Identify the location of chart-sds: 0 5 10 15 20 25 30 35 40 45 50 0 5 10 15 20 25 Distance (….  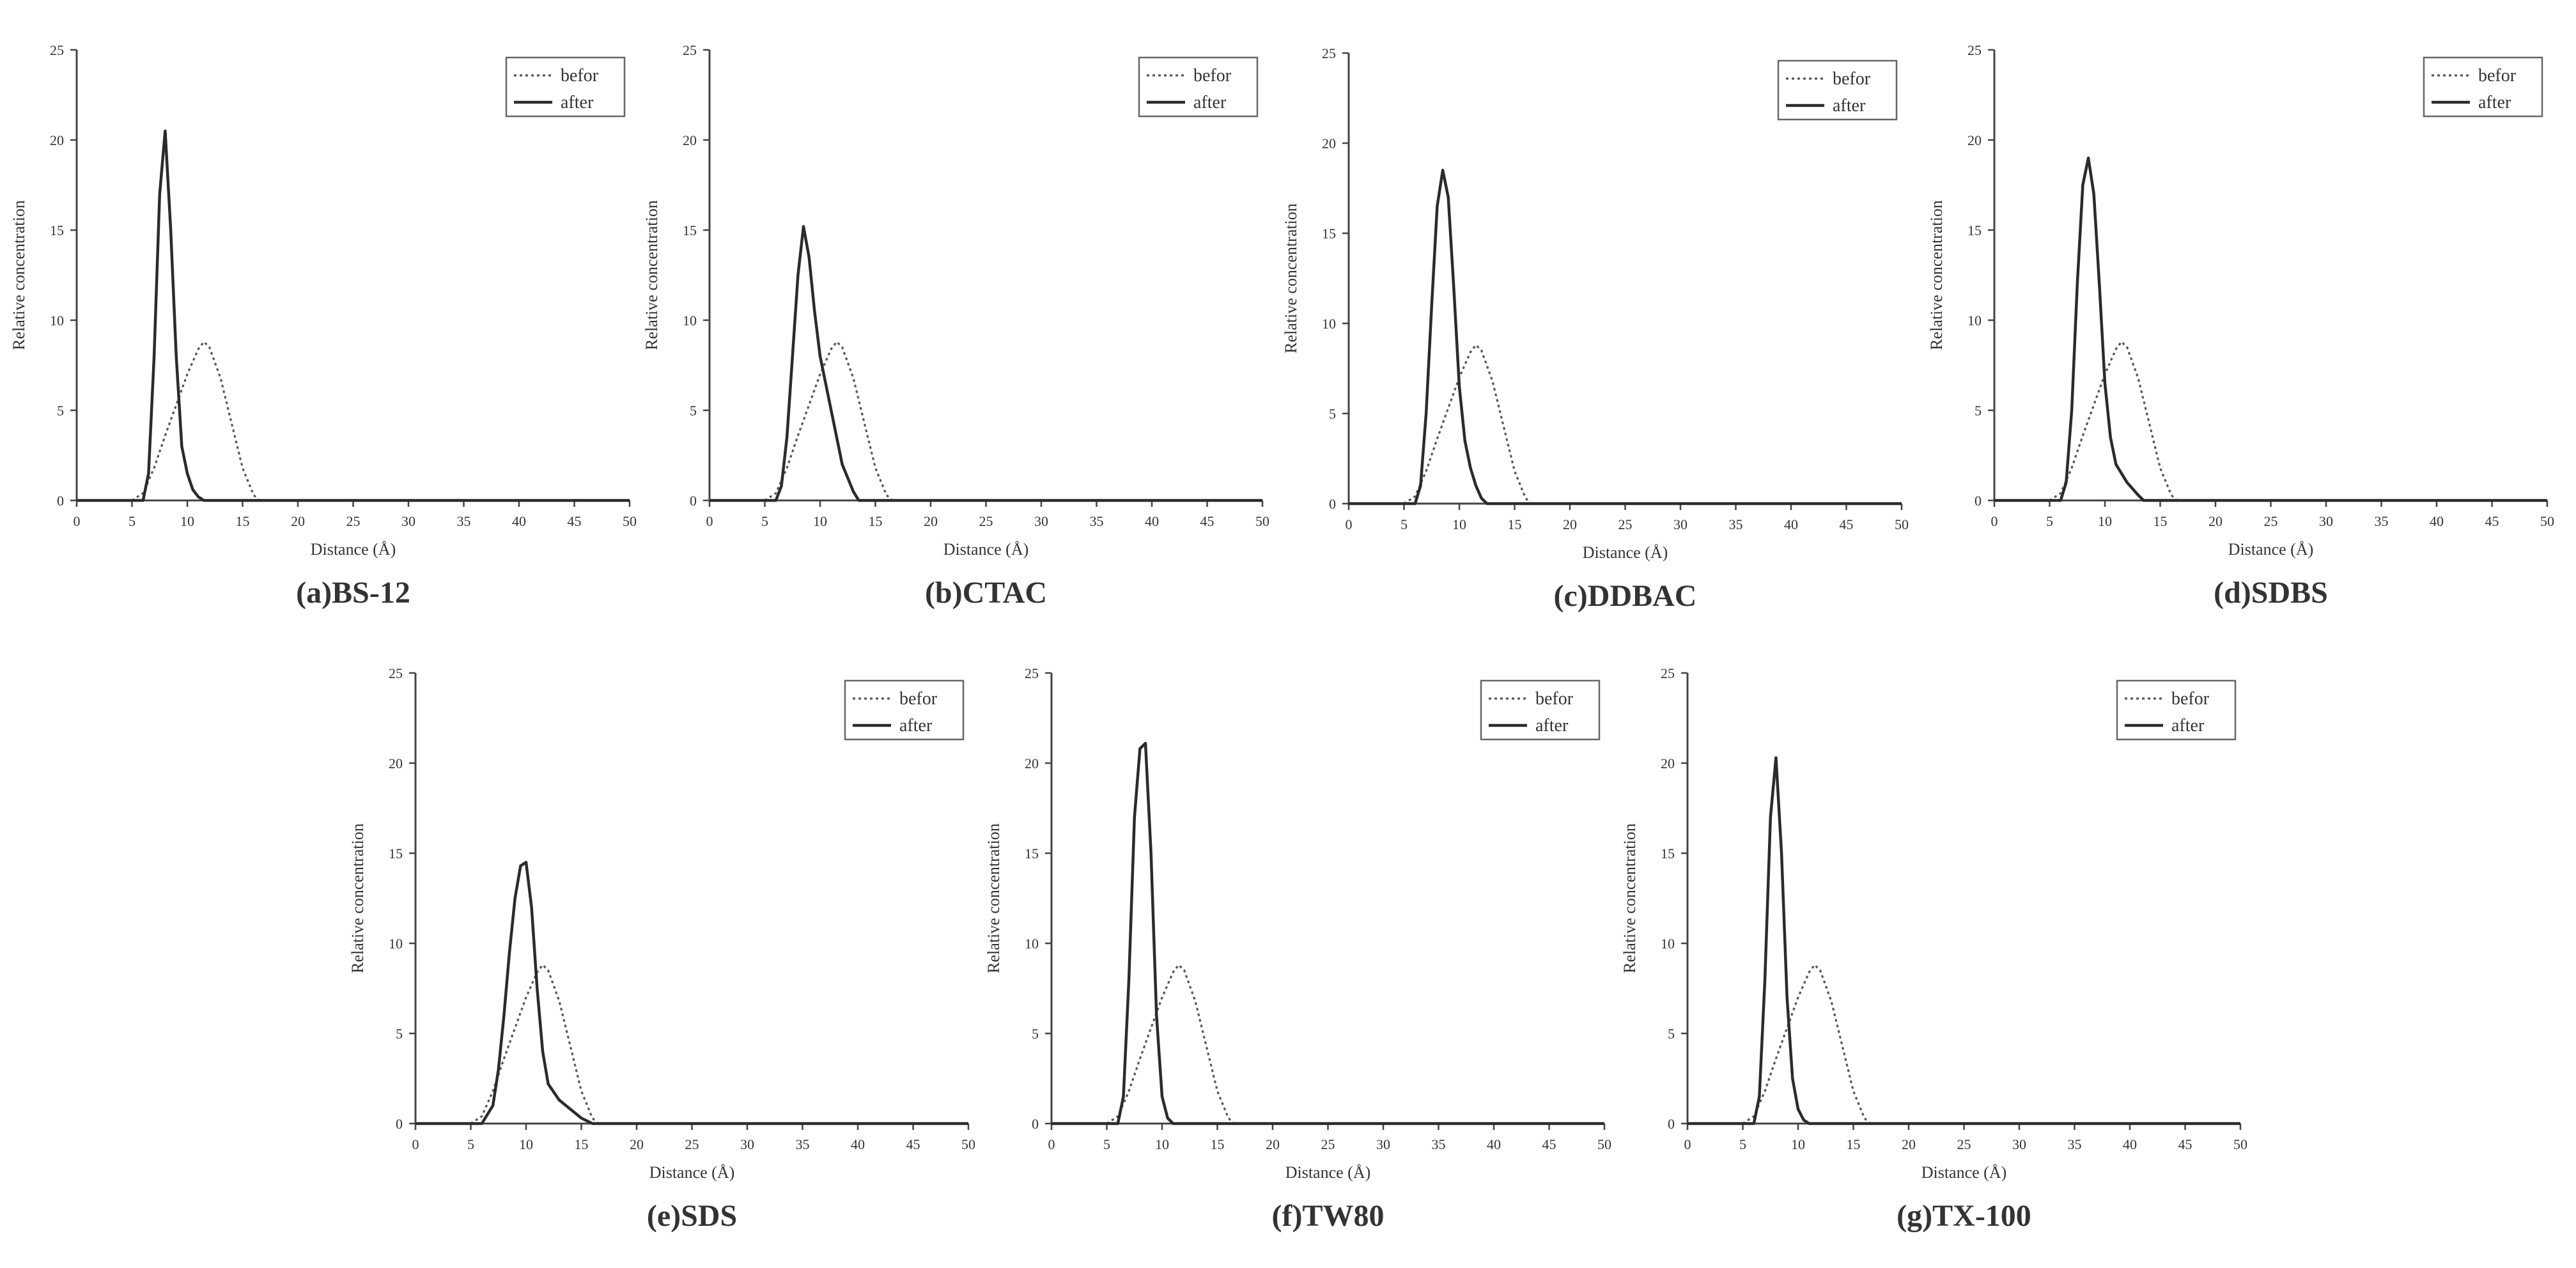
(662, 949).